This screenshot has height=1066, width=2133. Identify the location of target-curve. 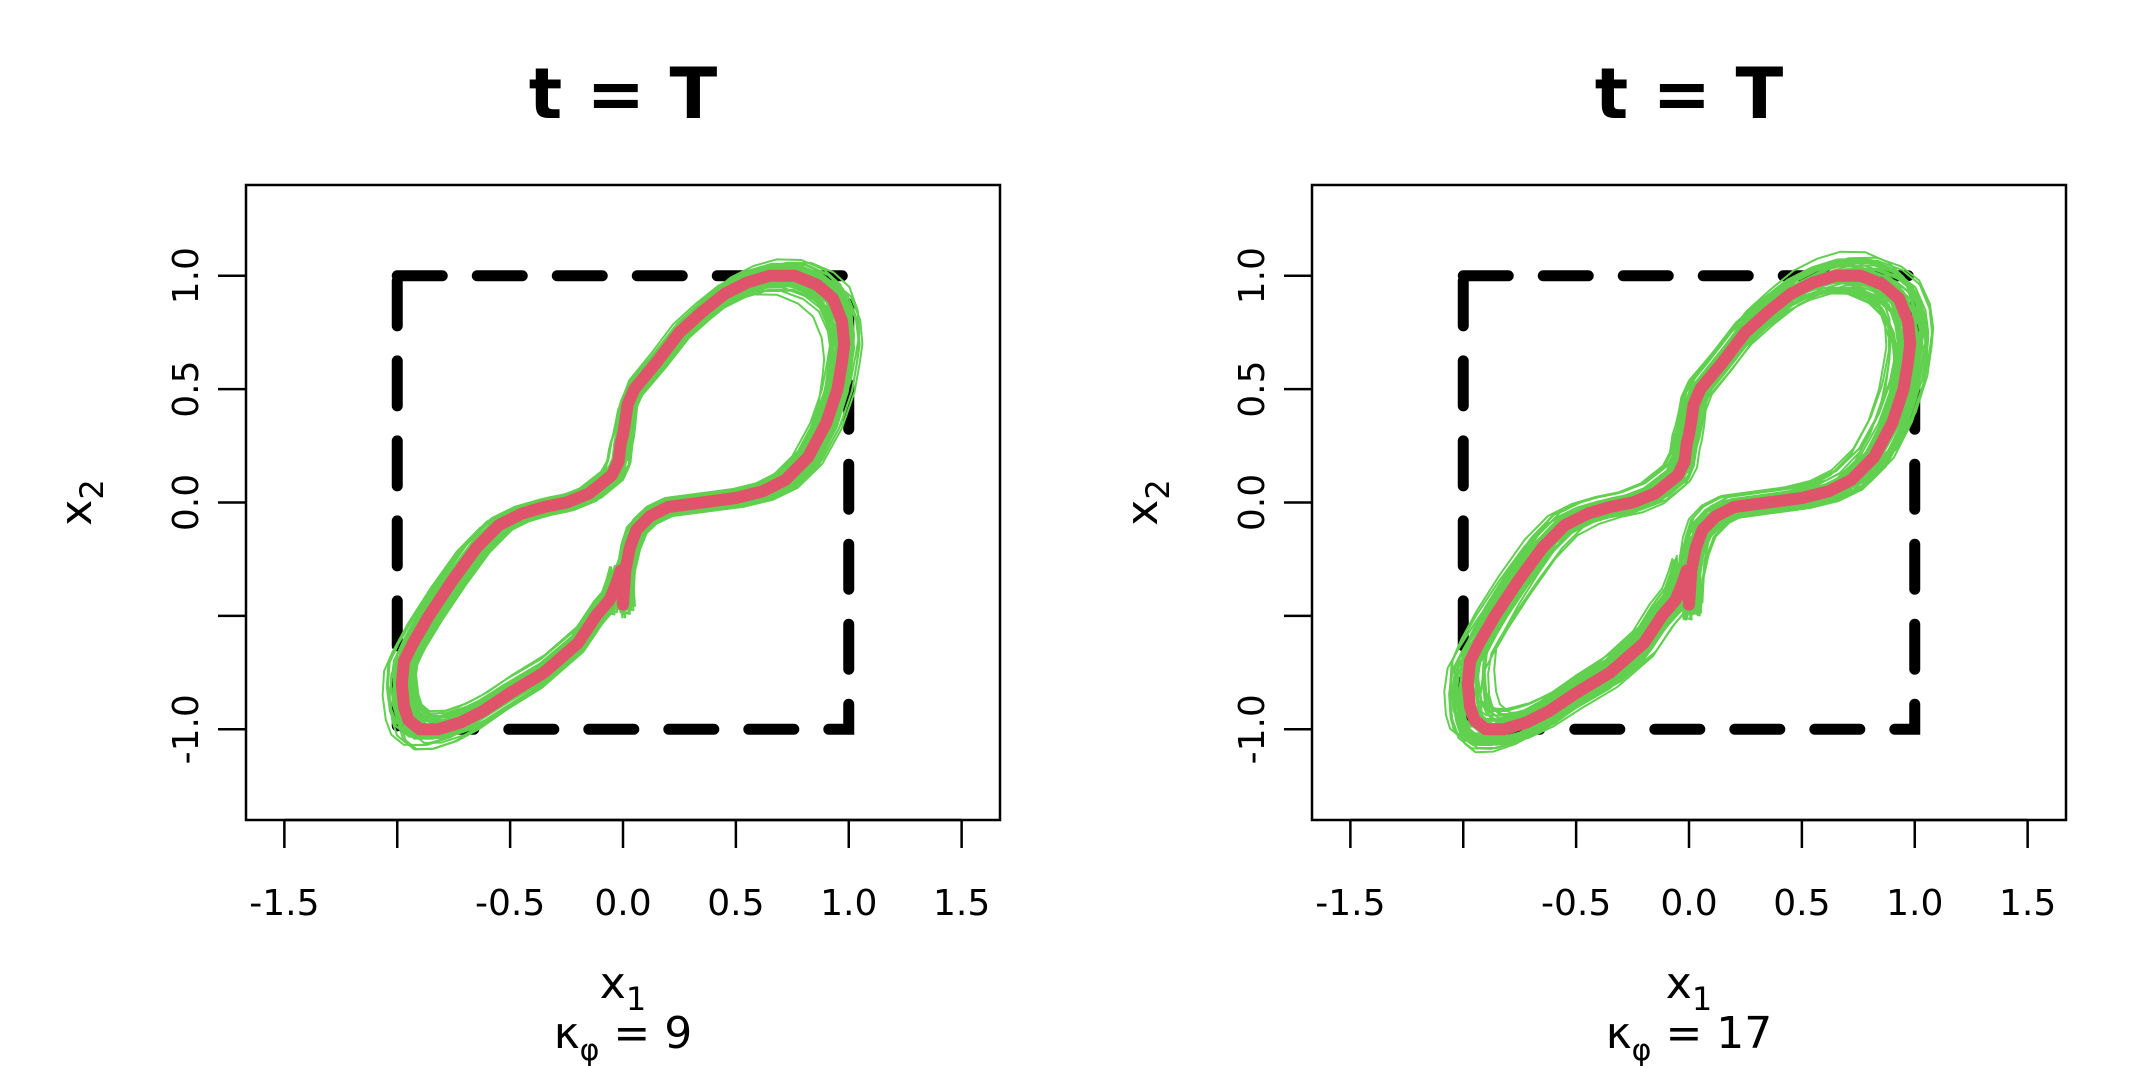
(1689, 502).